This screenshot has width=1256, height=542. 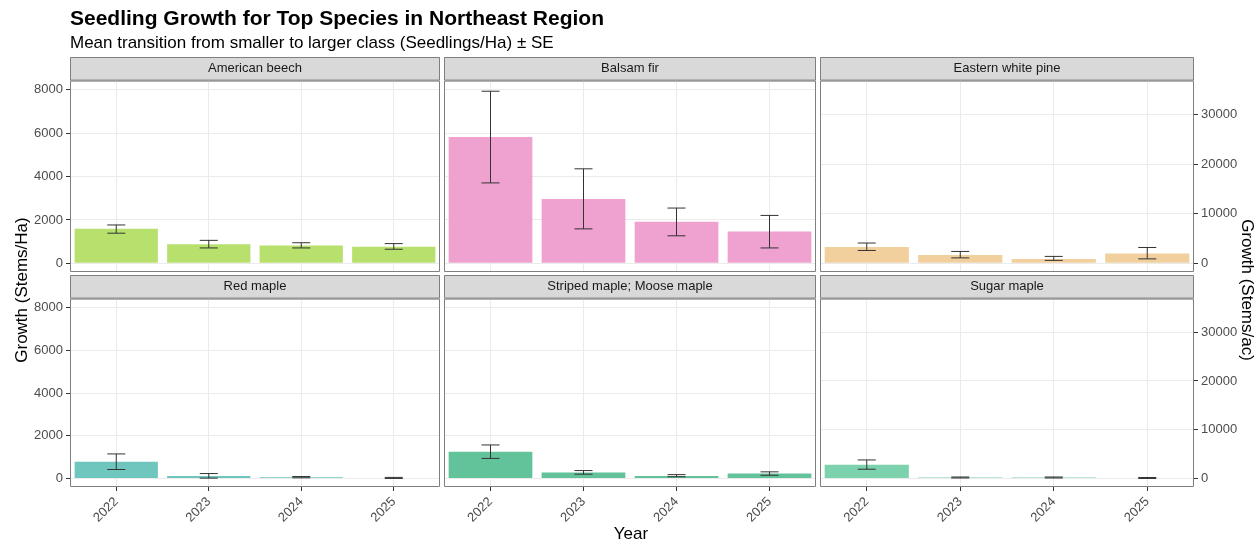 I want to click on text: Year, so click(x=631, y=533).